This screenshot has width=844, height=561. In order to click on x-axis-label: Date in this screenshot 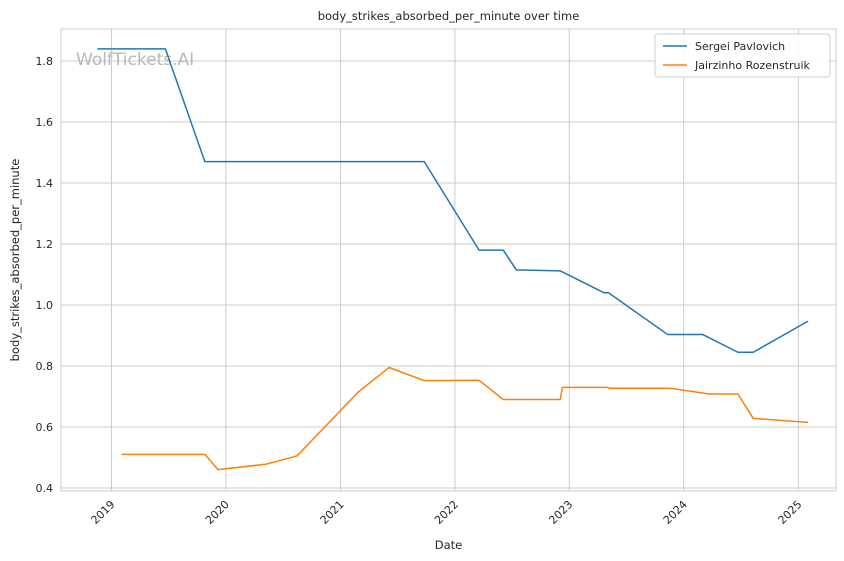, I will do `click(449, 545)`.